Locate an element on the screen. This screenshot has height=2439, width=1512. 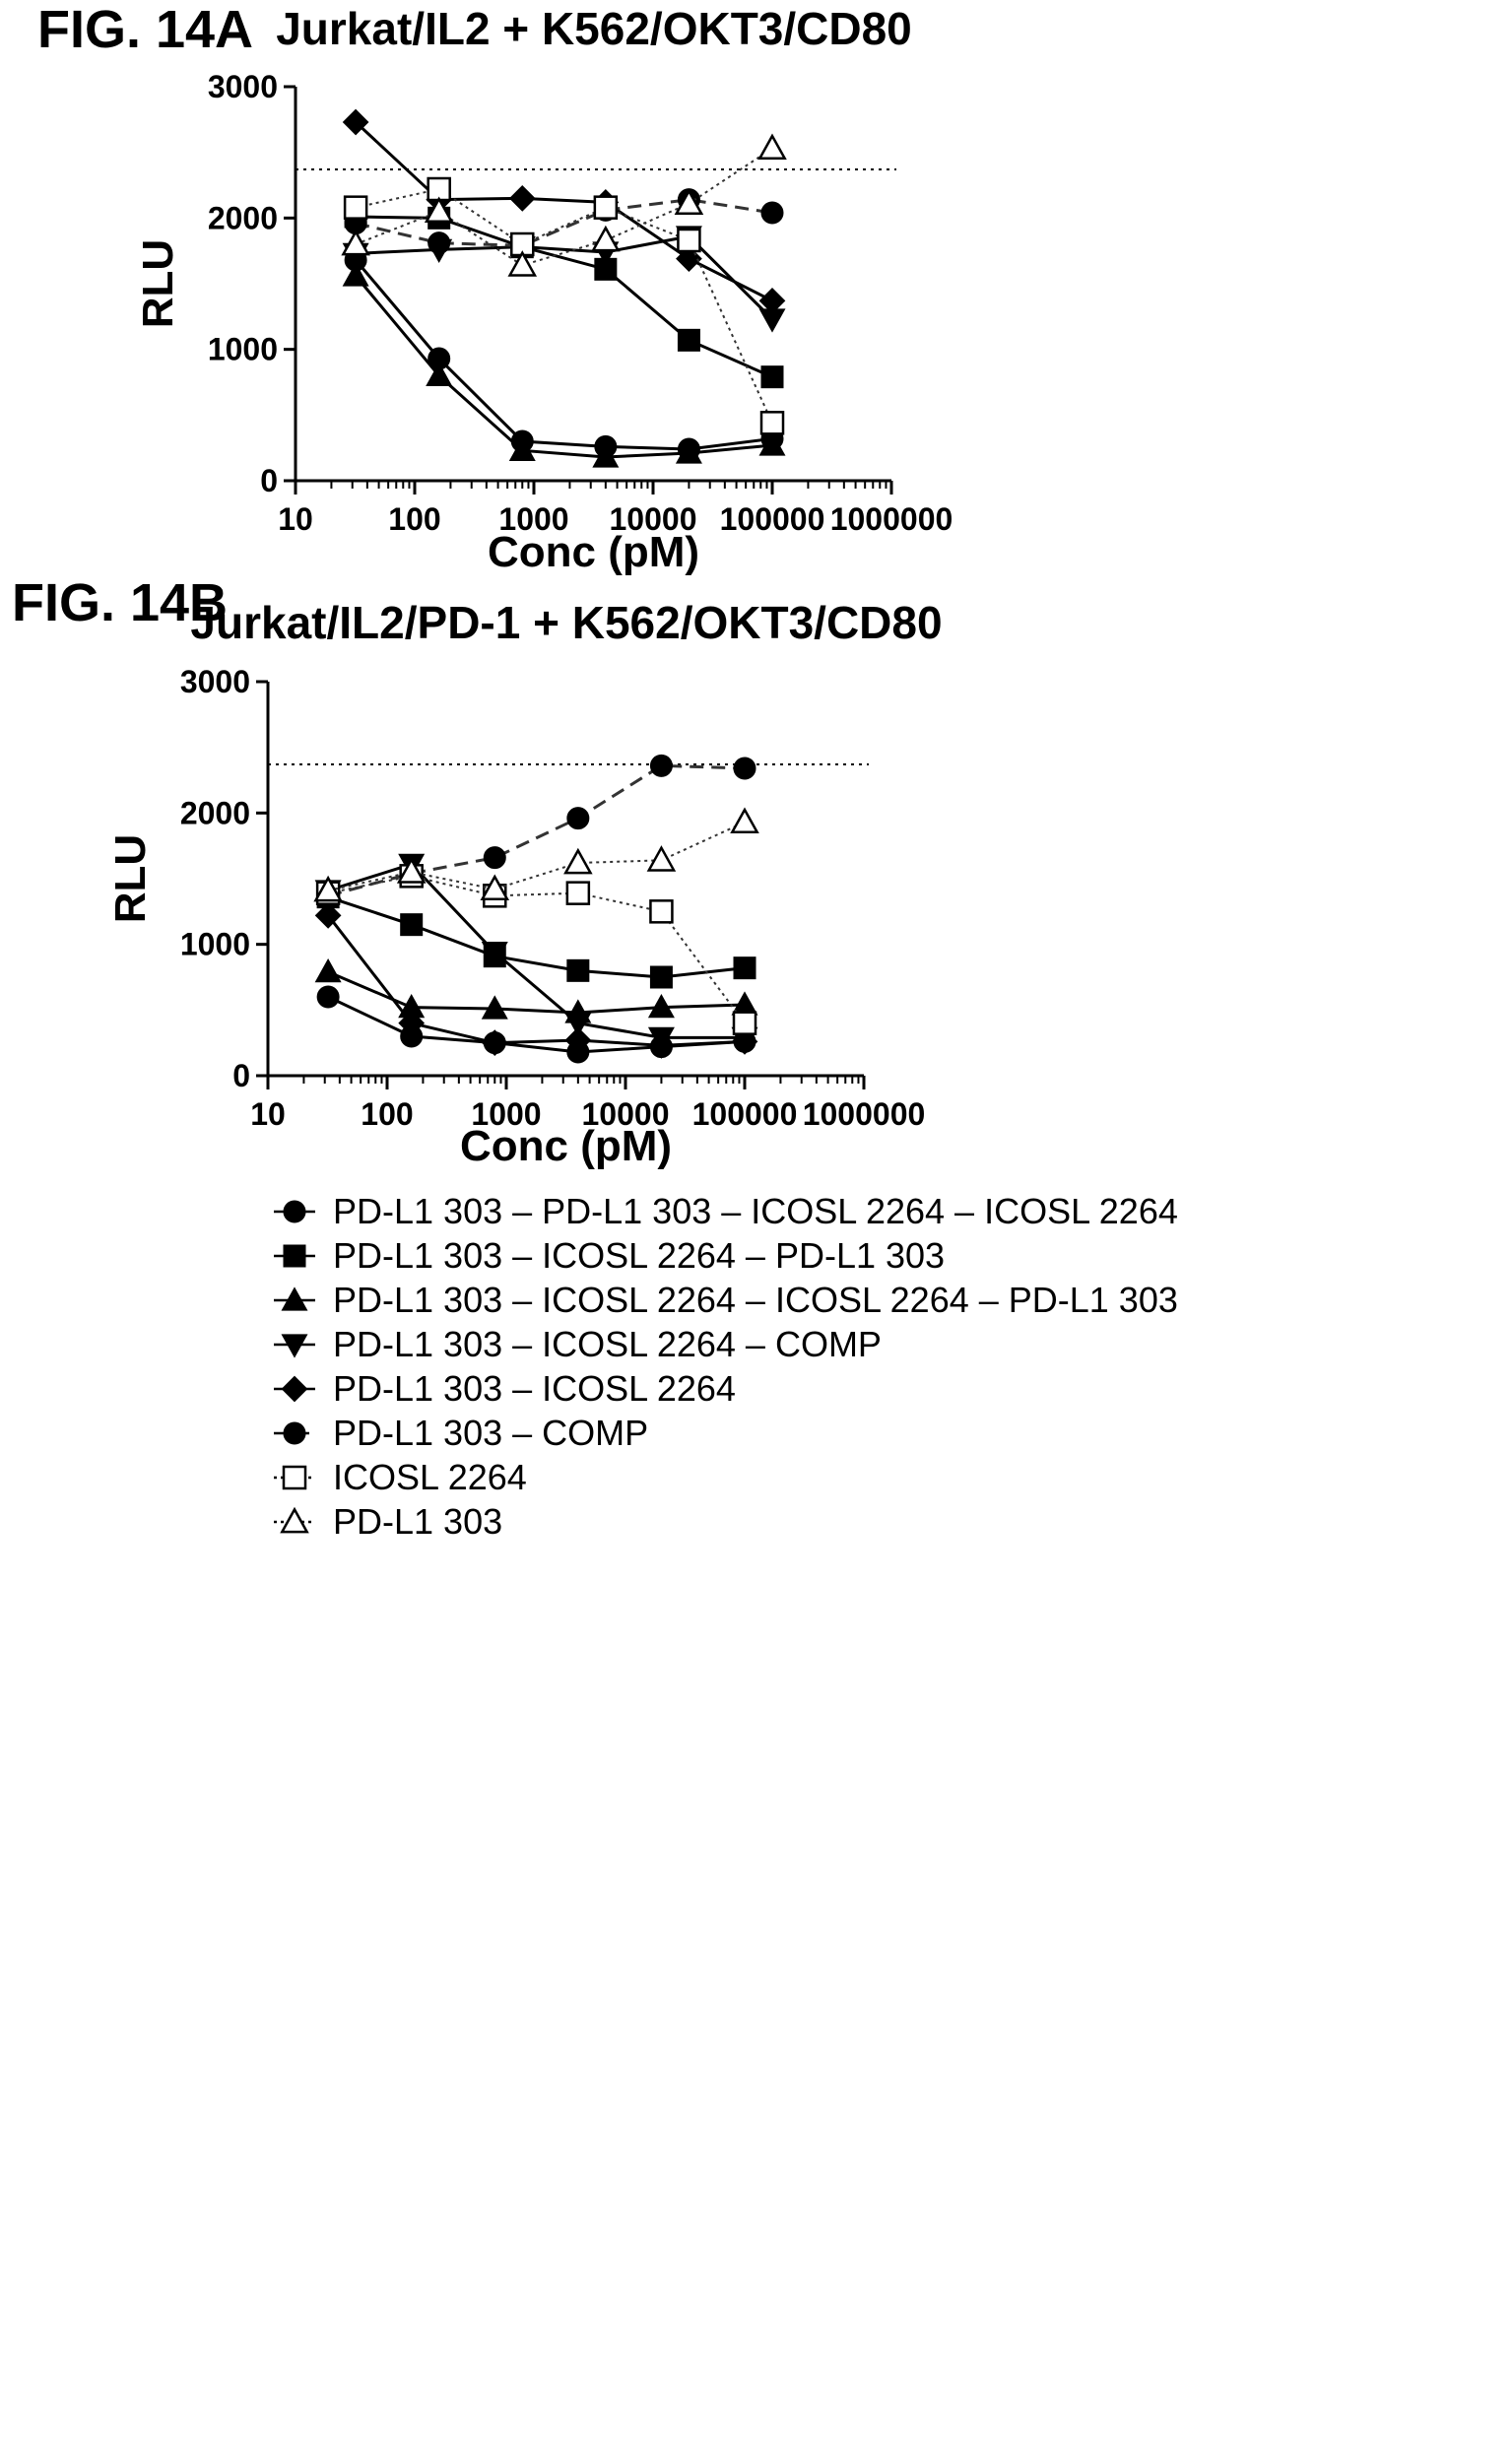
y-tick-label: 3000 is located at coordinates (243, 86).